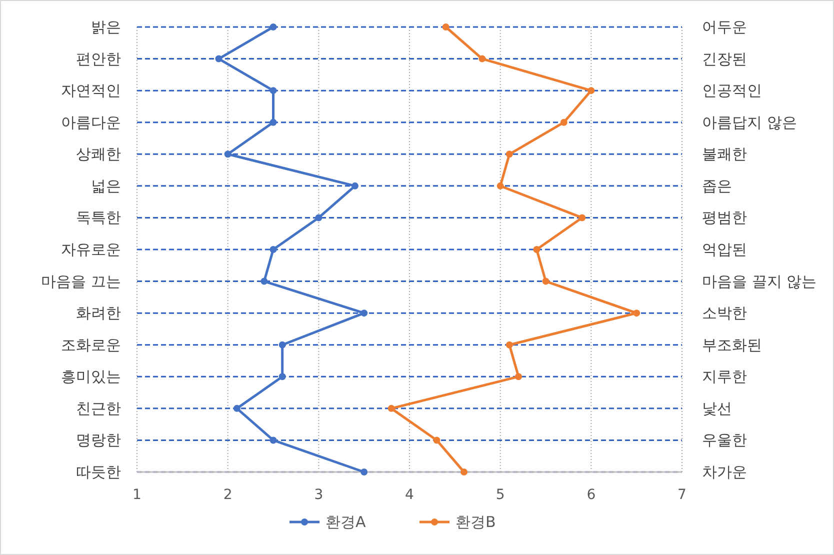 The image size is (834, 555). Describe the element at coordinates (732, 91) in the screenshot. I see `y2-tick-label: 인공적인` at that location.